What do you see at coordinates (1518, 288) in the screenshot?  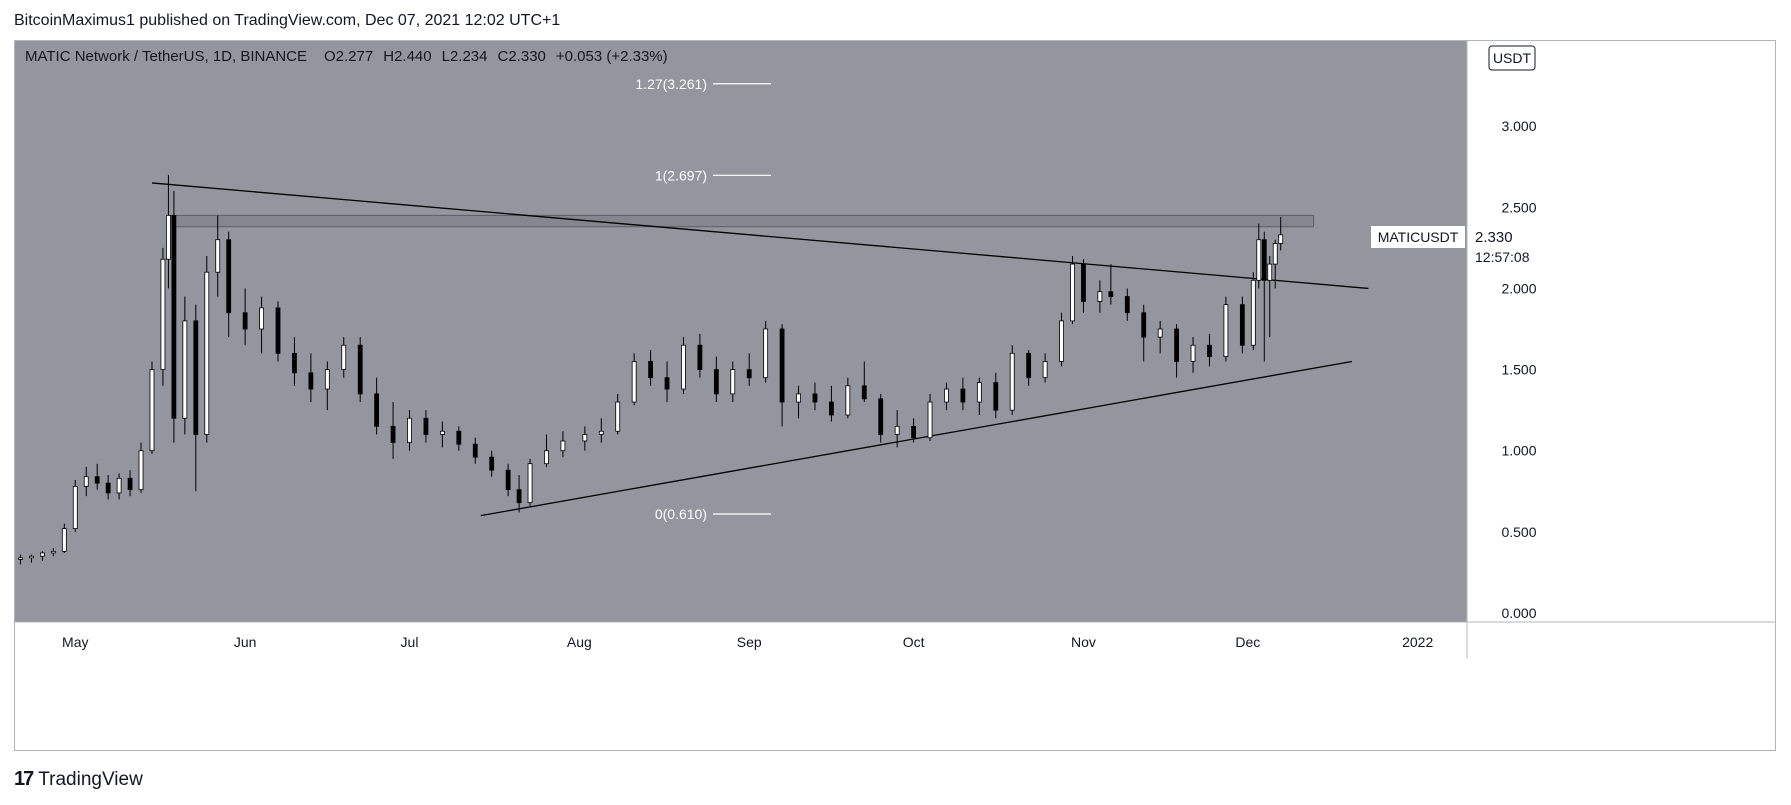 I see `y-axis-tick-label: 2.000` at bounding box center [1518, 288].